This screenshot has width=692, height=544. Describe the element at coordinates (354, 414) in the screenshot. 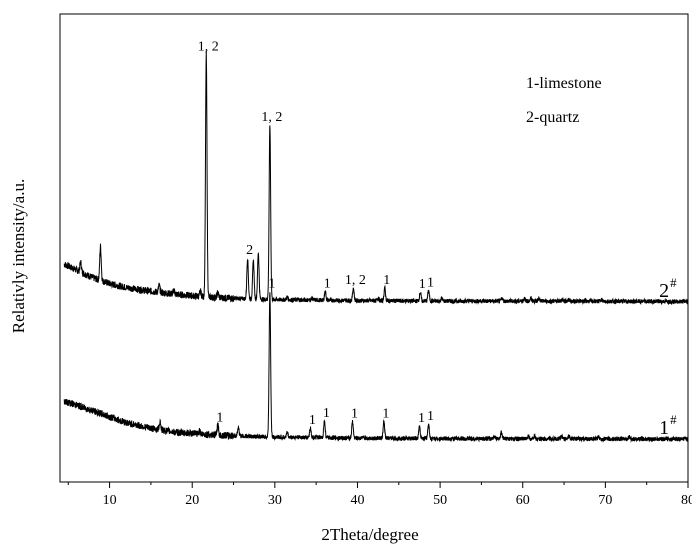

I see `peak-label-1#-4: 1` at that location.